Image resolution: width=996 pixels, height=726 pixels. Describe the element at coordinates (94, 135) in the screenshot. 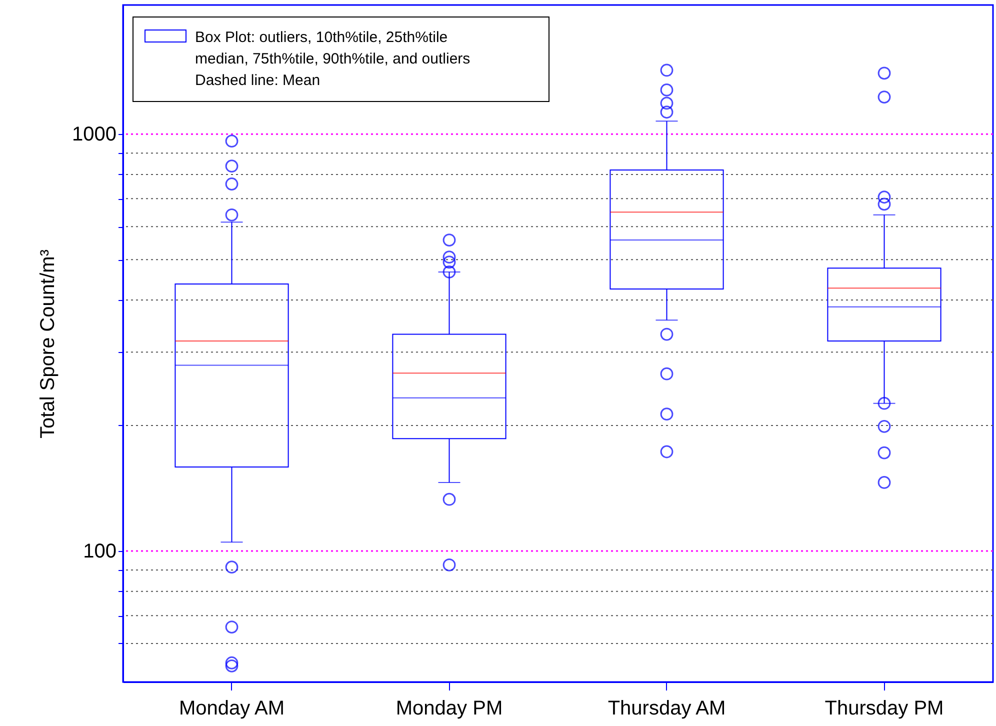

I see `y-tick-label: 1000` at that location.